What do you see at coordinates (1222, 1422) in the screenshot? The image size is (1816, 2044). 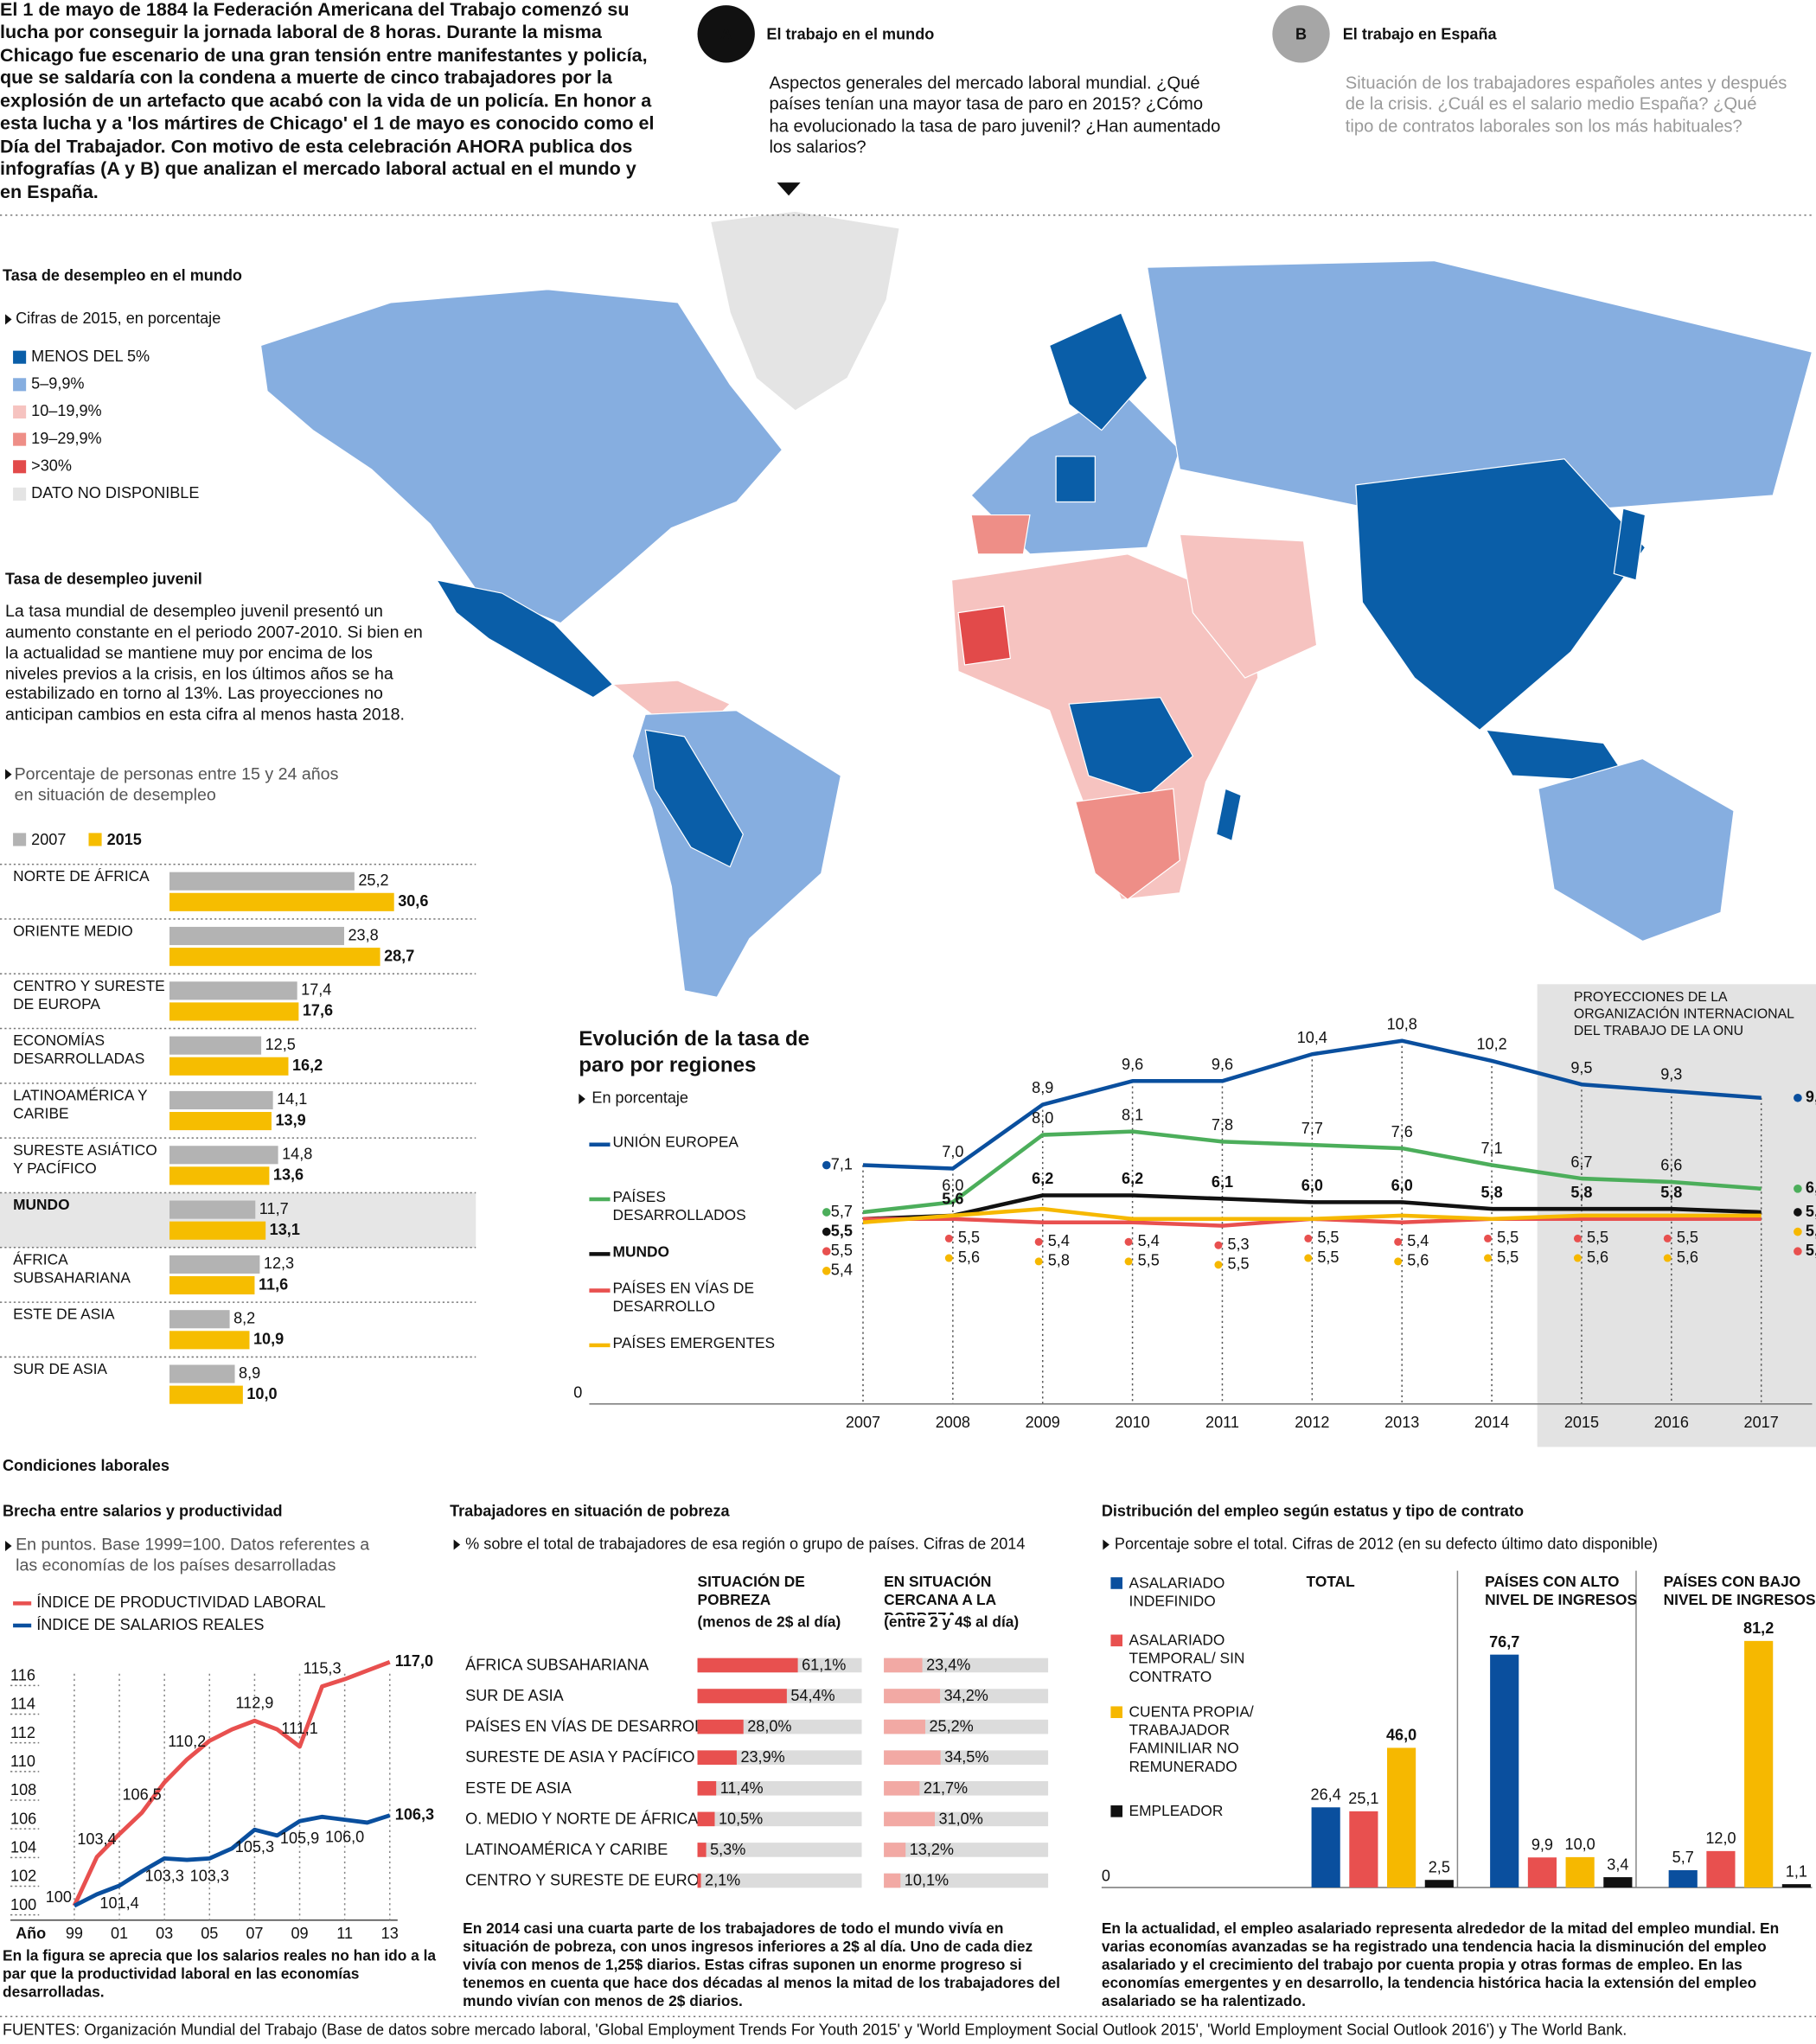 I see `x-tick-label: 2011` at bounding box center [1222, 1422].